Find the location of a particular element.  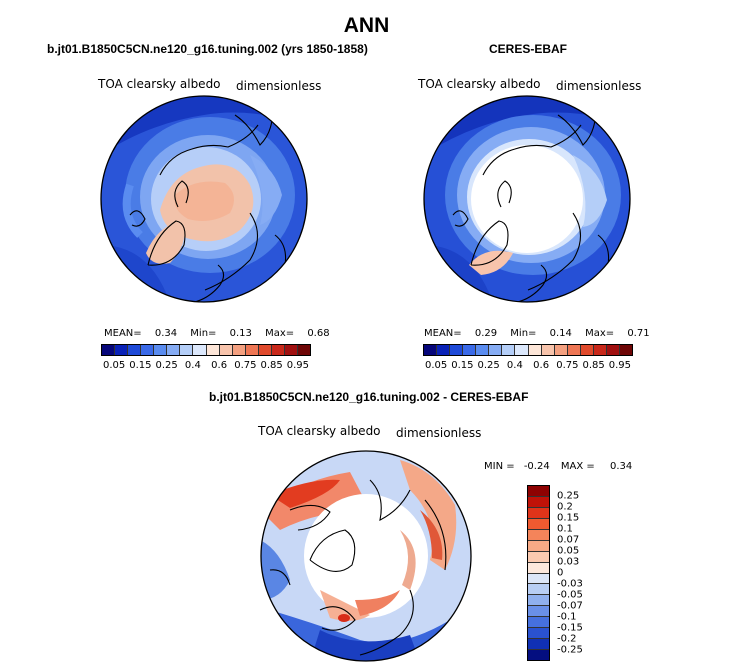

obs-max-label: Max= is located at coordinates (600, 333).